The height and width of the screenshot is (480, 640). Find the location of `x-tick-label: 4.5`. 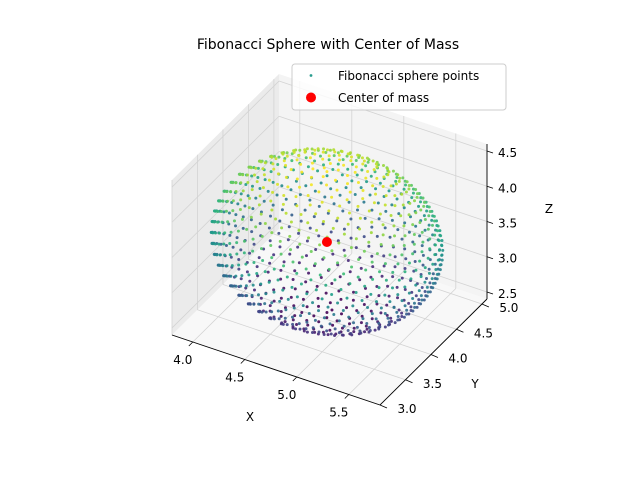

x-tick-label: 4.5 is located at coordinates (234, 378).